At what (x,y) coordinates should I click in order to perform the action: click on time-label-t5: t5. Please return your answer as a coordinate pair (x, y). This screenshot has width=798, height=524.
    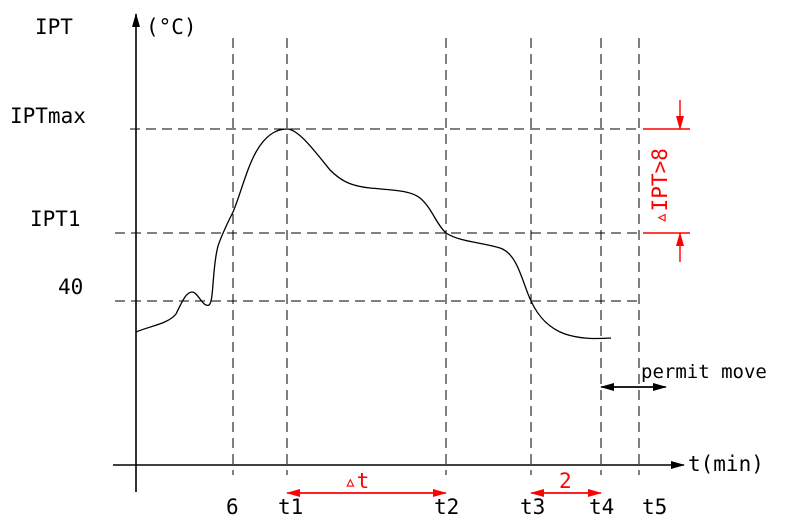
    Looking at the image, I should click on (654, 507).